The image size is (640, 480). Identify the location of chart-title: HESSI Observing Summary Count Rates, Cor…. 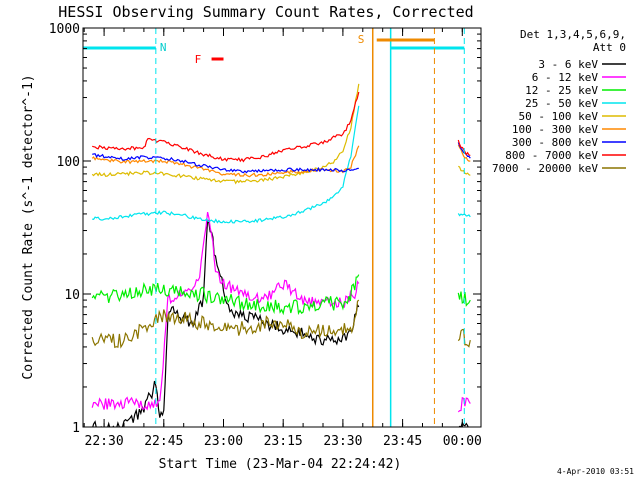
(265, 12).